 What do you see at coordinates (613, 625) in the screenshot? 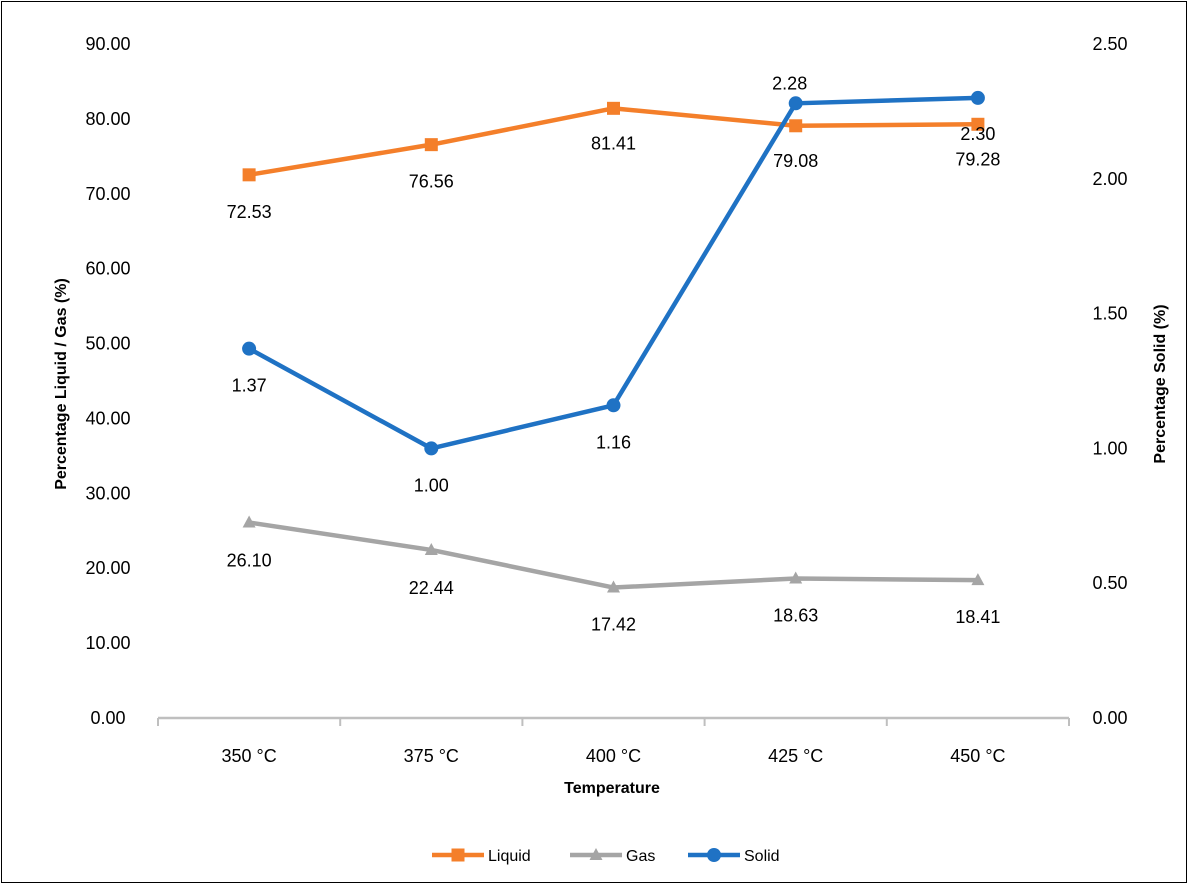
I see `gas-data-label: 17.42` at bounding box center [613, 625].